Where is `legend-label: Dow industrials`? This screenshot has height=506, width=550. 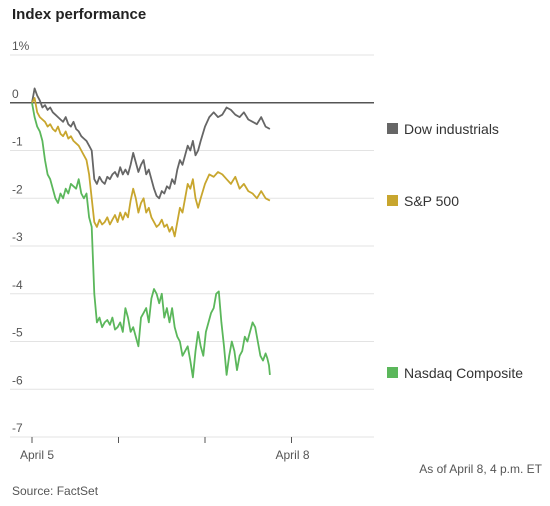 legend-label: Dow industrials is located at coordinates (451, 129).